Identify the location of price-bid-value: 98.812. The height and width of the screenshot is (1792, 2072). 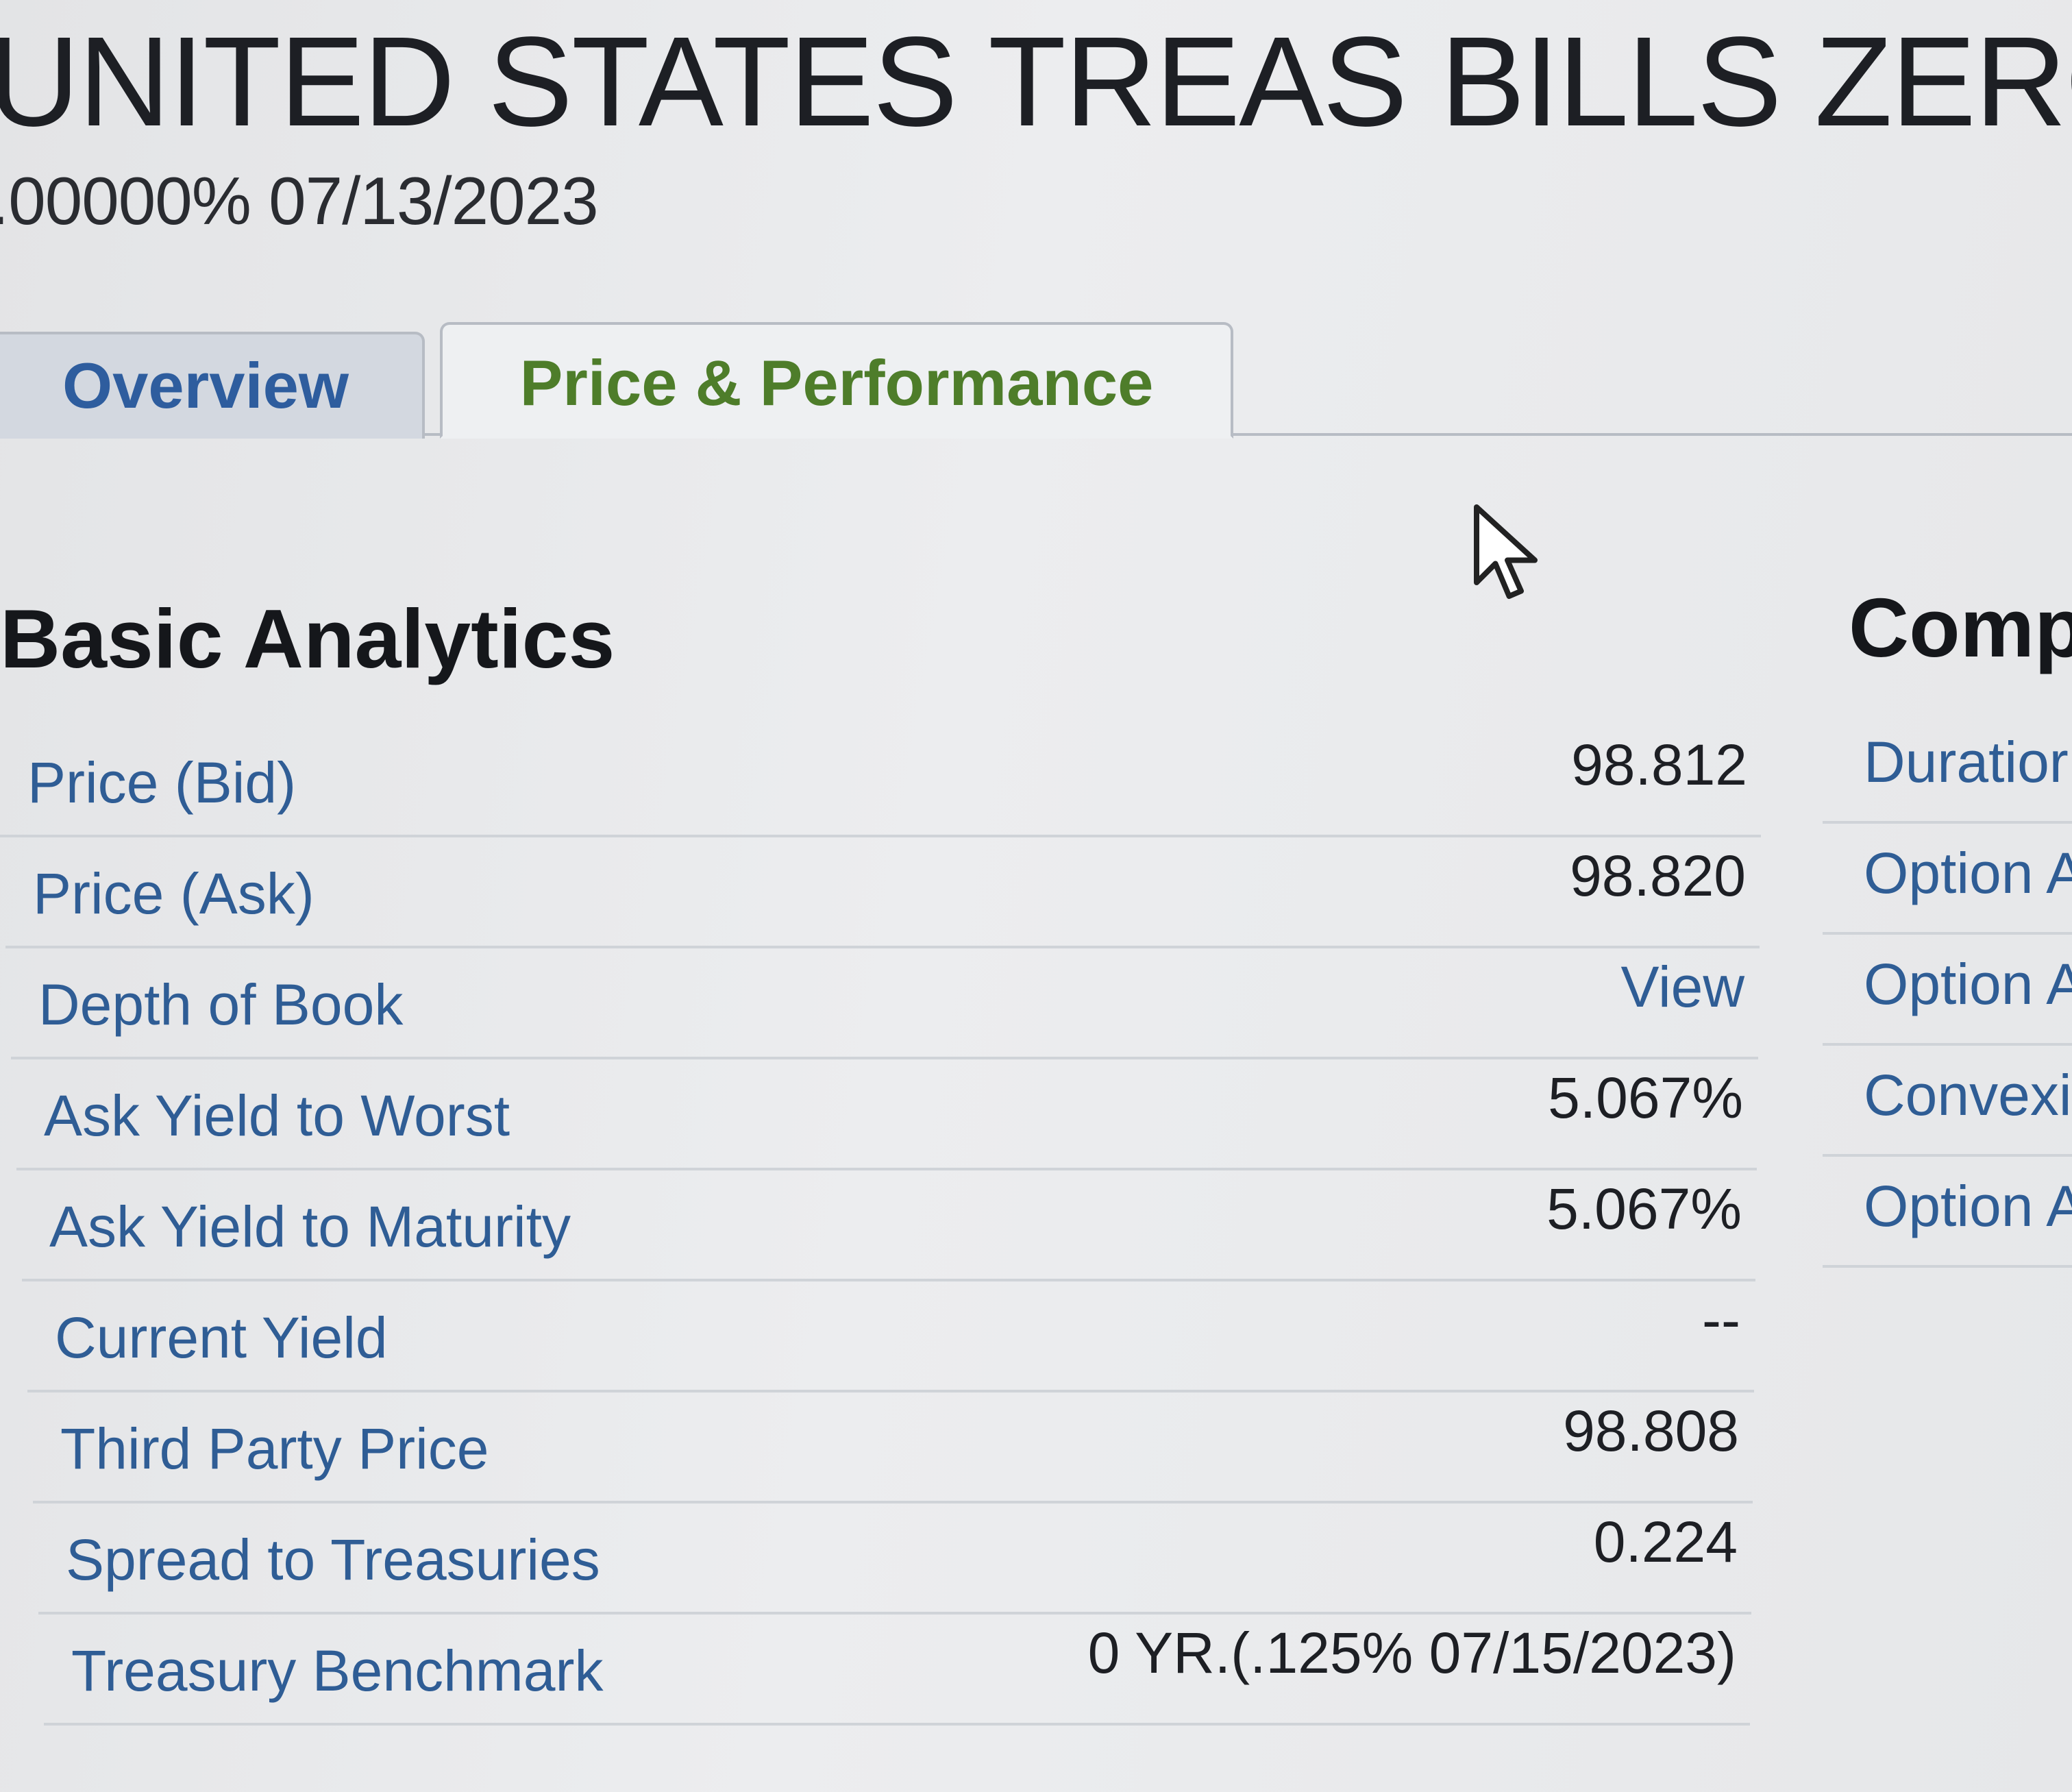
(1659, 765).